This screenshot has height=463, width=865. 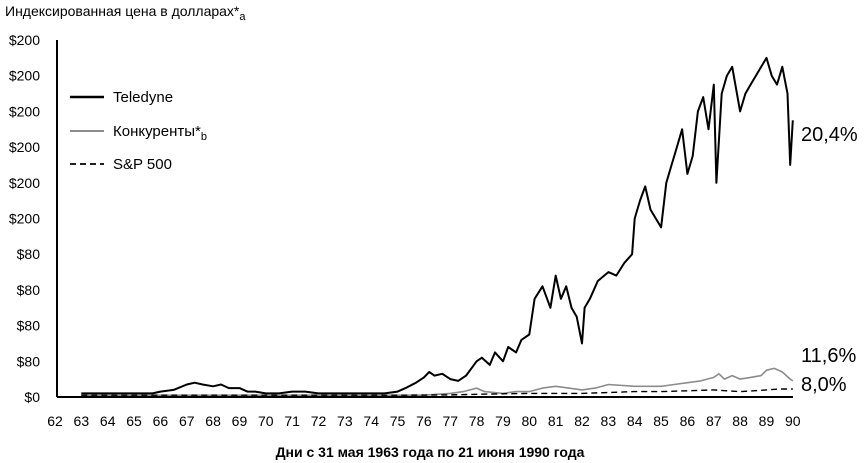 I want to click on x-tick-label: 79, so click(x=503, y=421).